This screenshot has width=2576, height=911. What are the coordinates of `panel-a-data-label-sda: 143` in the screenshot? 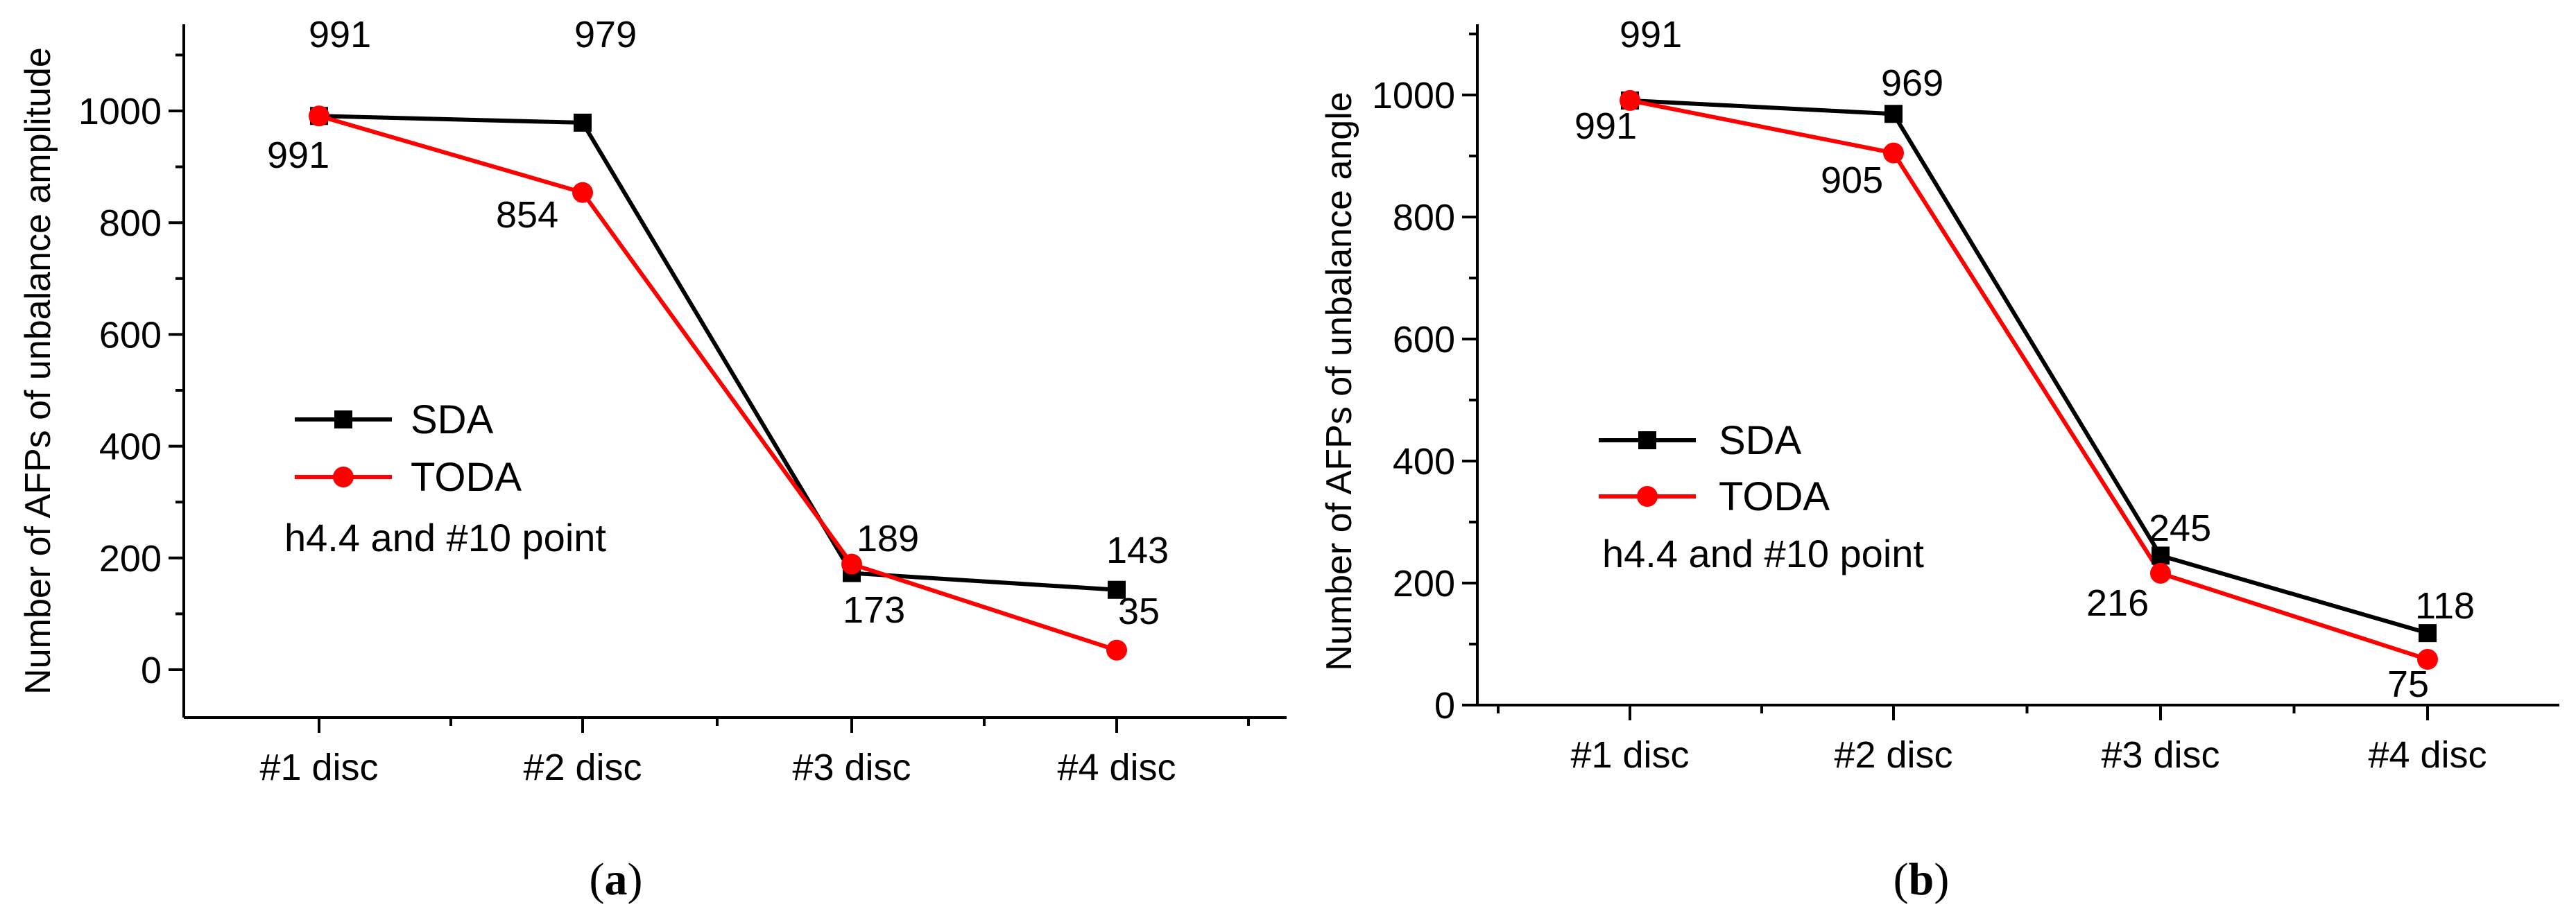 It's located at (1137, 550).